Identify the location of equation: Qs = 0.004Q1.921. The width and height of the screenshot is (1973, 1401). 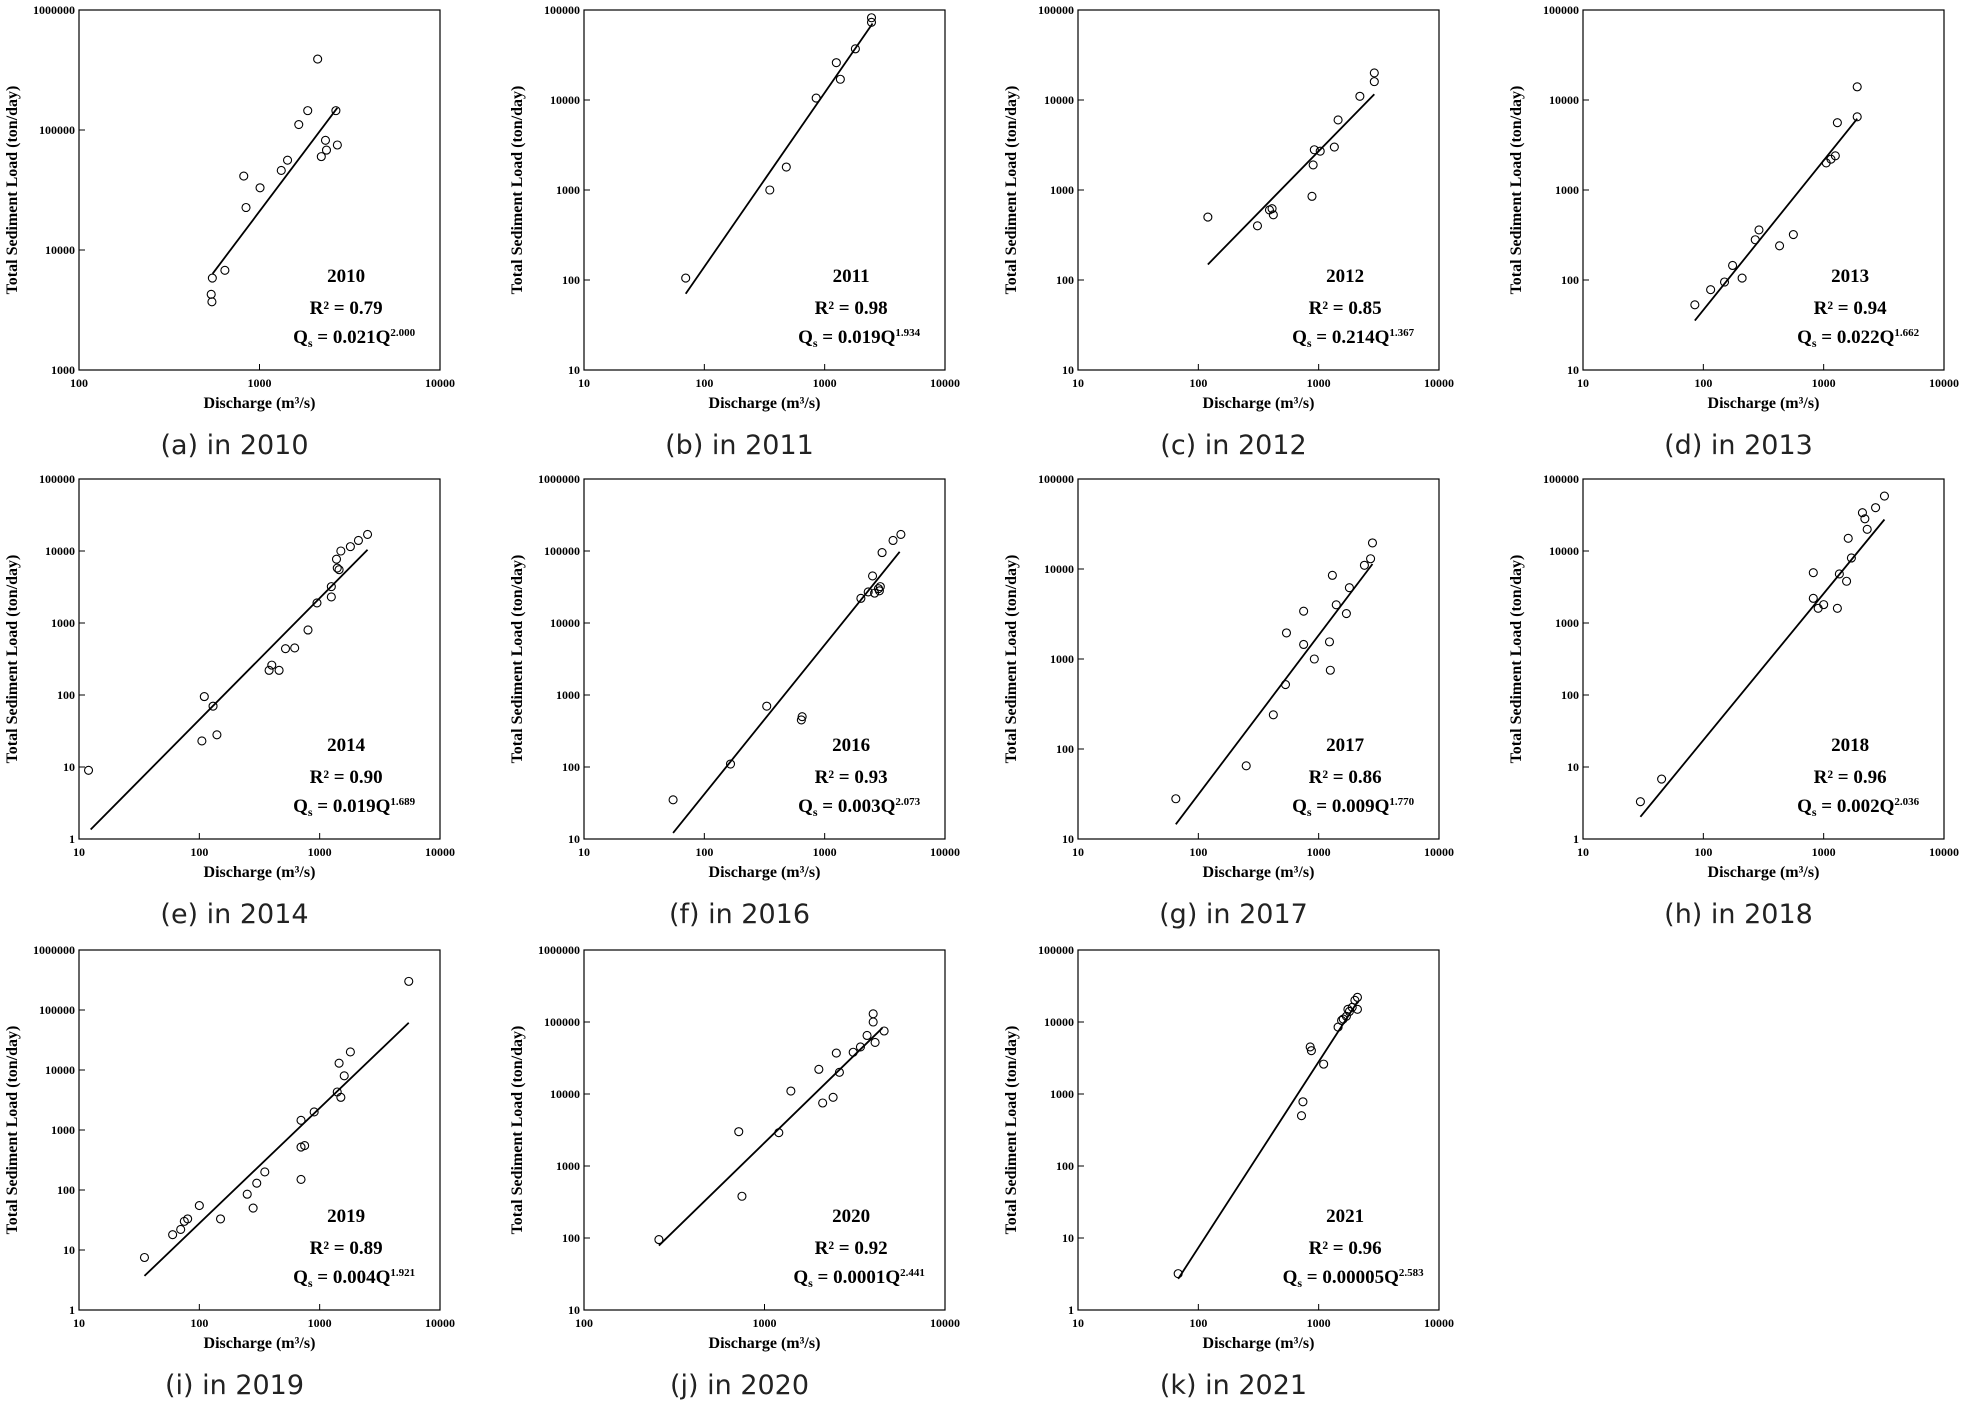
(354, 1278).